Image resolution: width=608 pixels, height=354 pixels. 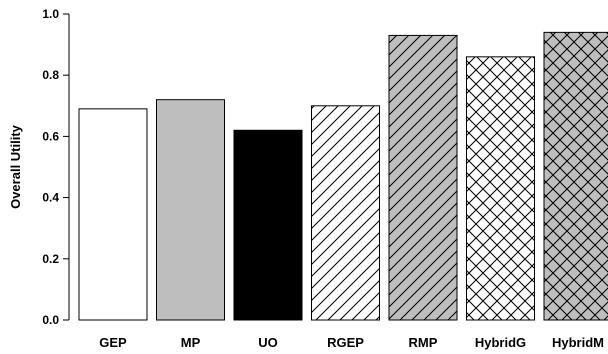 I want to click on y-tick-label: 0.0, so click(x=50, y=320).